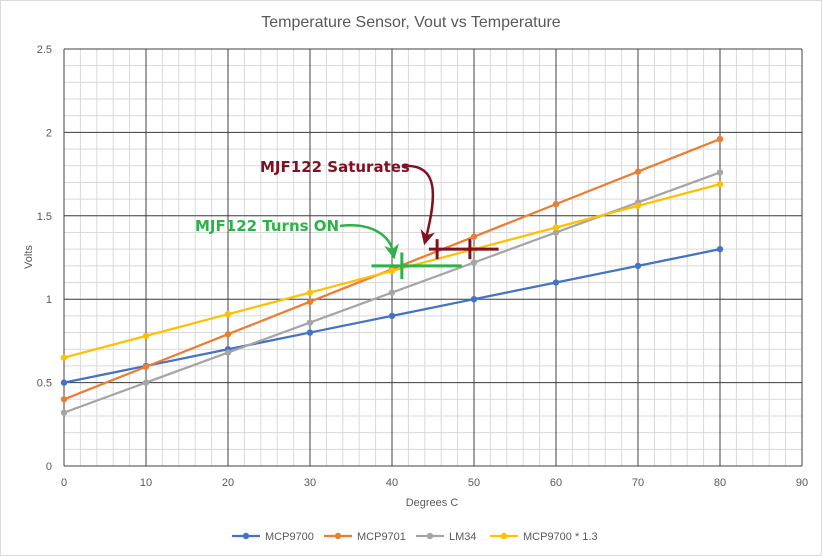 This screenshot has width=822, height=556. What do you see at coordinates (29, 257) in the screenshot?
I see `y-axis-title: Volts` at bounding box center [29, 257].